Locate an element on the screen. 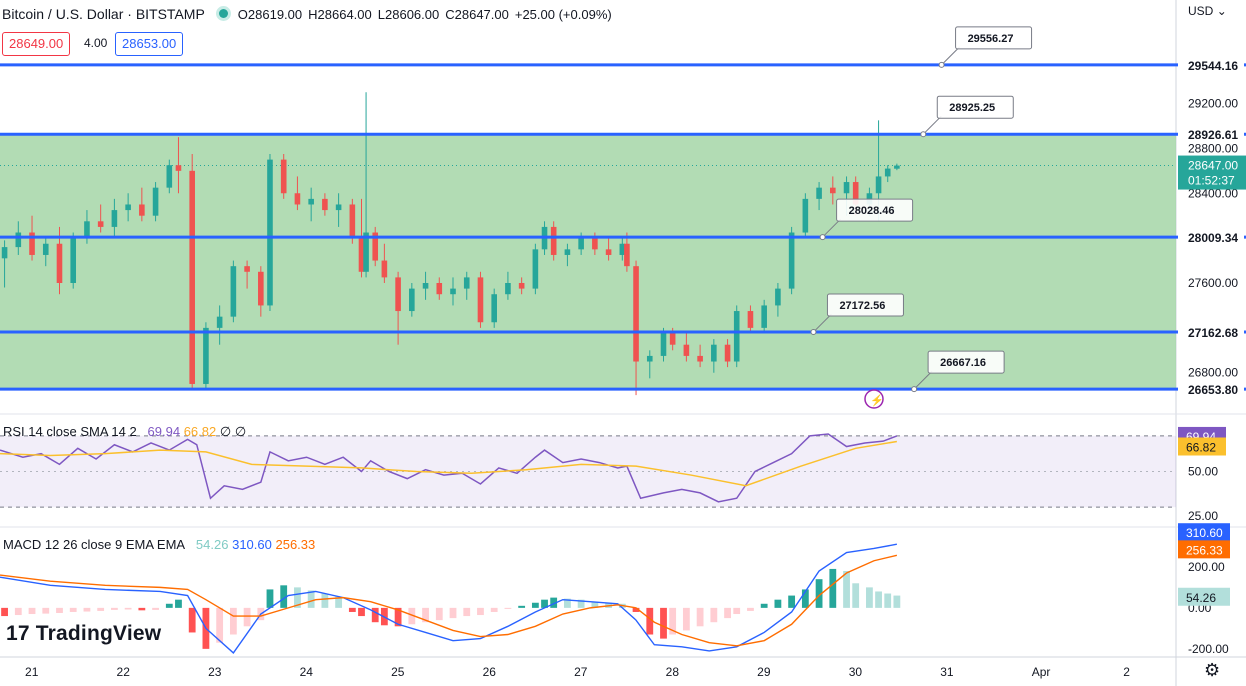  rsi-legend: RSI 14 close SMA 14 2 69.94 66.82 ∅ ∅ is located at coordinates (124, 432).